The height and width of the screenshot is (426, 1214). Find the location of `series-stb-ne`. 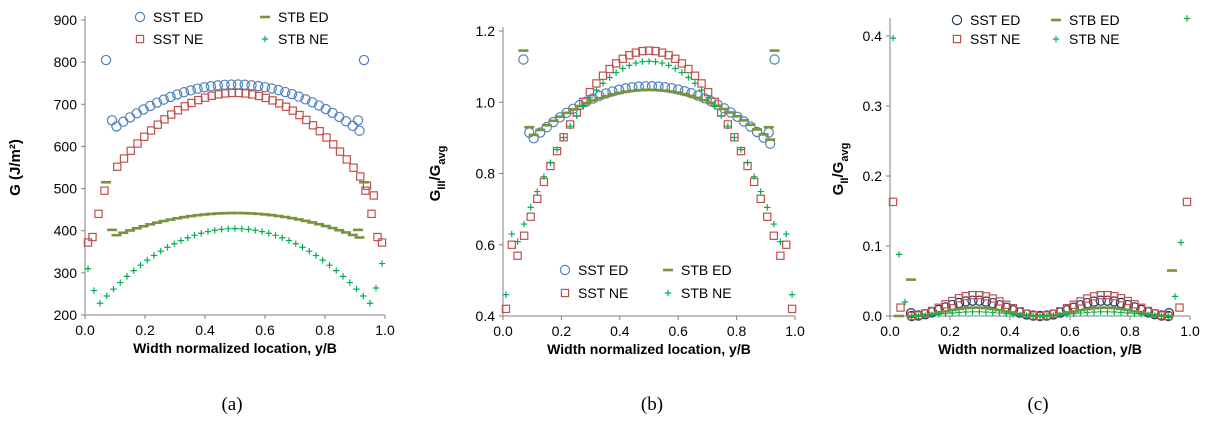

series-stb-ne is located at coordinates (649, 178).